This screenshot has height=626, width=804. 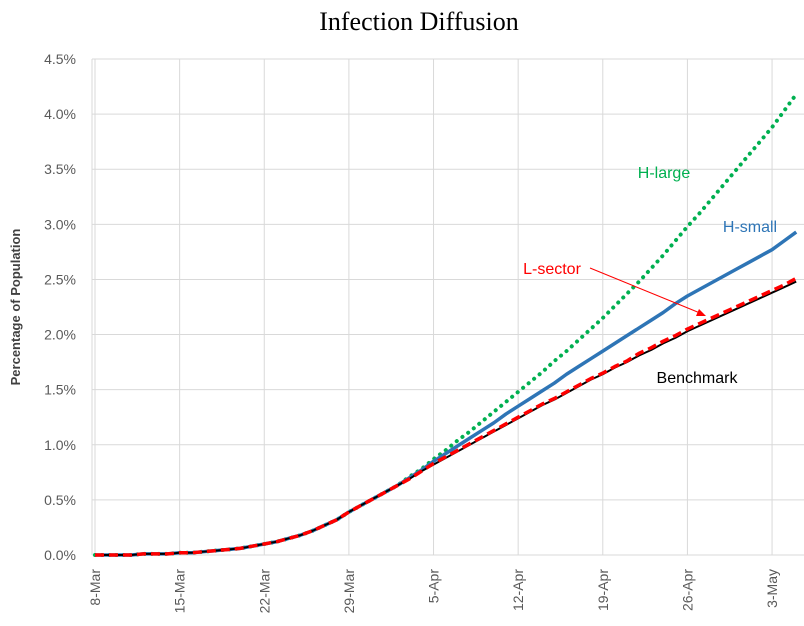 What do you see at coordinates (60, 224) in the screenshot?
I see `y-tick-label: 3.0%` at bounding box center [60, 224].